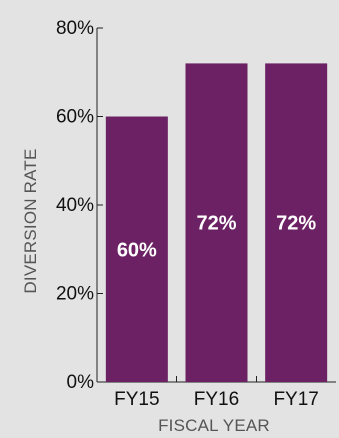  I want to click on y-axis: 0% 20% 40% 60% 80%, so click(79, 205).